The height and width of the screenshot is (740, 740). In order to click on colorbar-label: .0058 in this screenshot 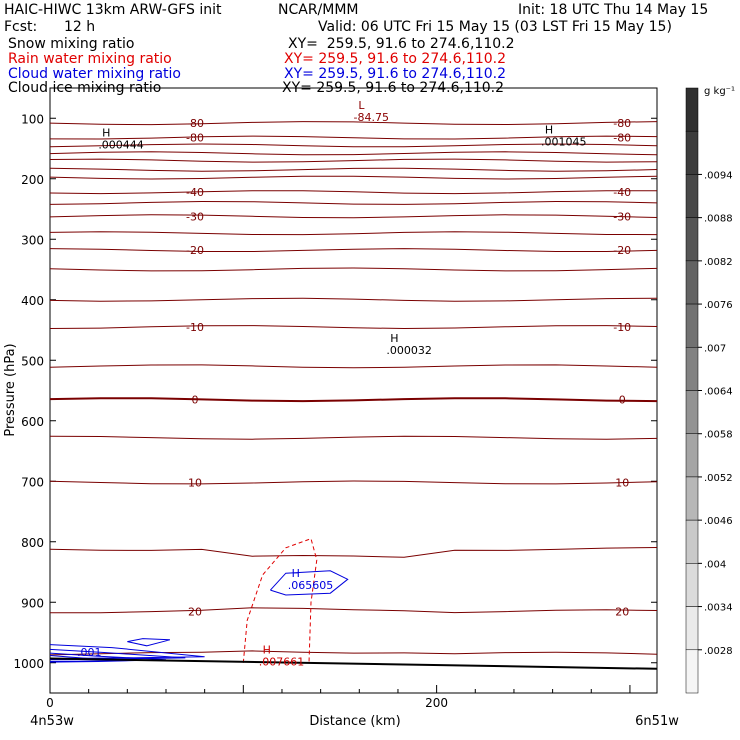, I will do `click(718, 435)`.